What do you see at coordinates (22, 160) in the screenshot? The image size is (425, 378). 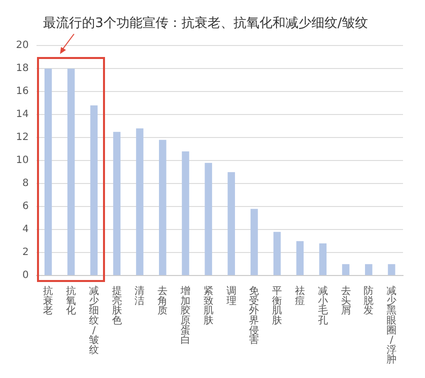 I see `y-tick-label: 10` at bounding box center [22, 160].